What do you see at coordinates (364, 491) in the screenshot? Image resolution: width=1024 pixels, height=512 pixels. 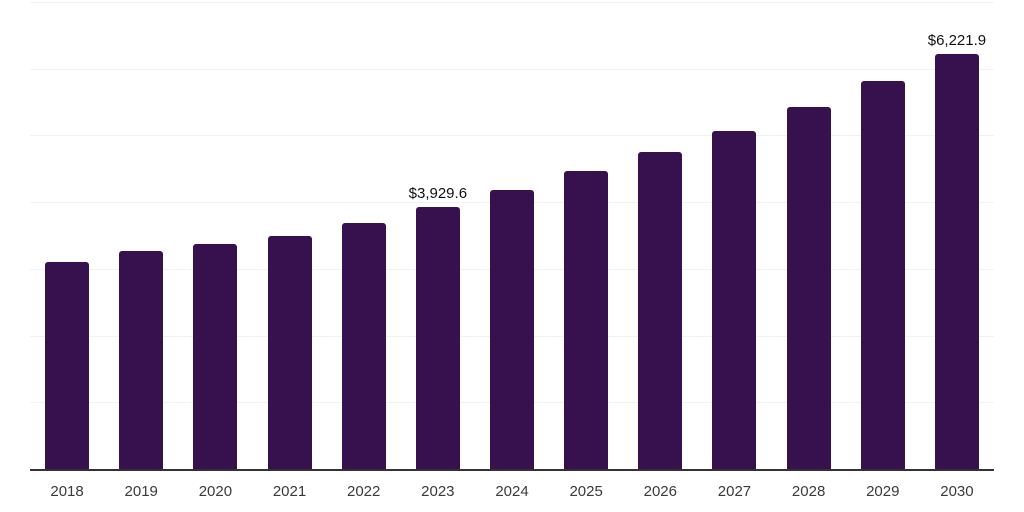 I see `x-tick-label-2022: 2022` at bounding box center [364, 491].